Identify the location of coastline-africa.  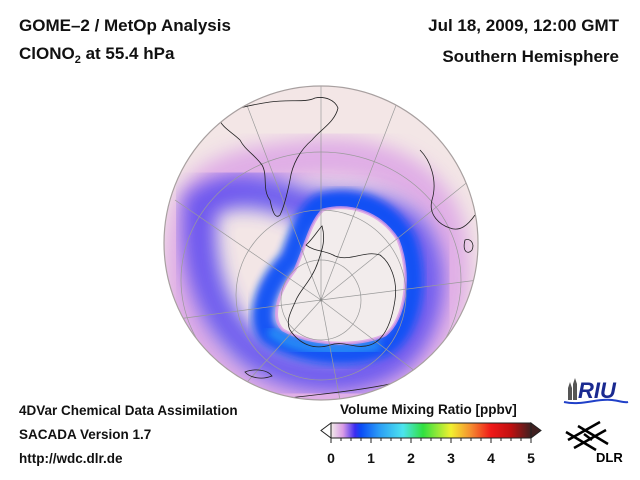
(447, 189).